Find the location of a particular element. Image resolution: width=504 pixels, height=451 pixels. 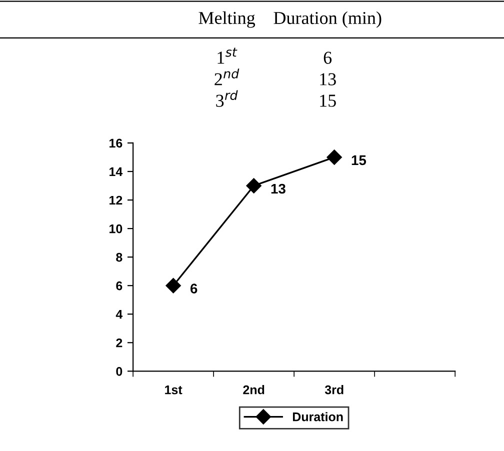

data-label: 13 is located at coordinates (278, 189).